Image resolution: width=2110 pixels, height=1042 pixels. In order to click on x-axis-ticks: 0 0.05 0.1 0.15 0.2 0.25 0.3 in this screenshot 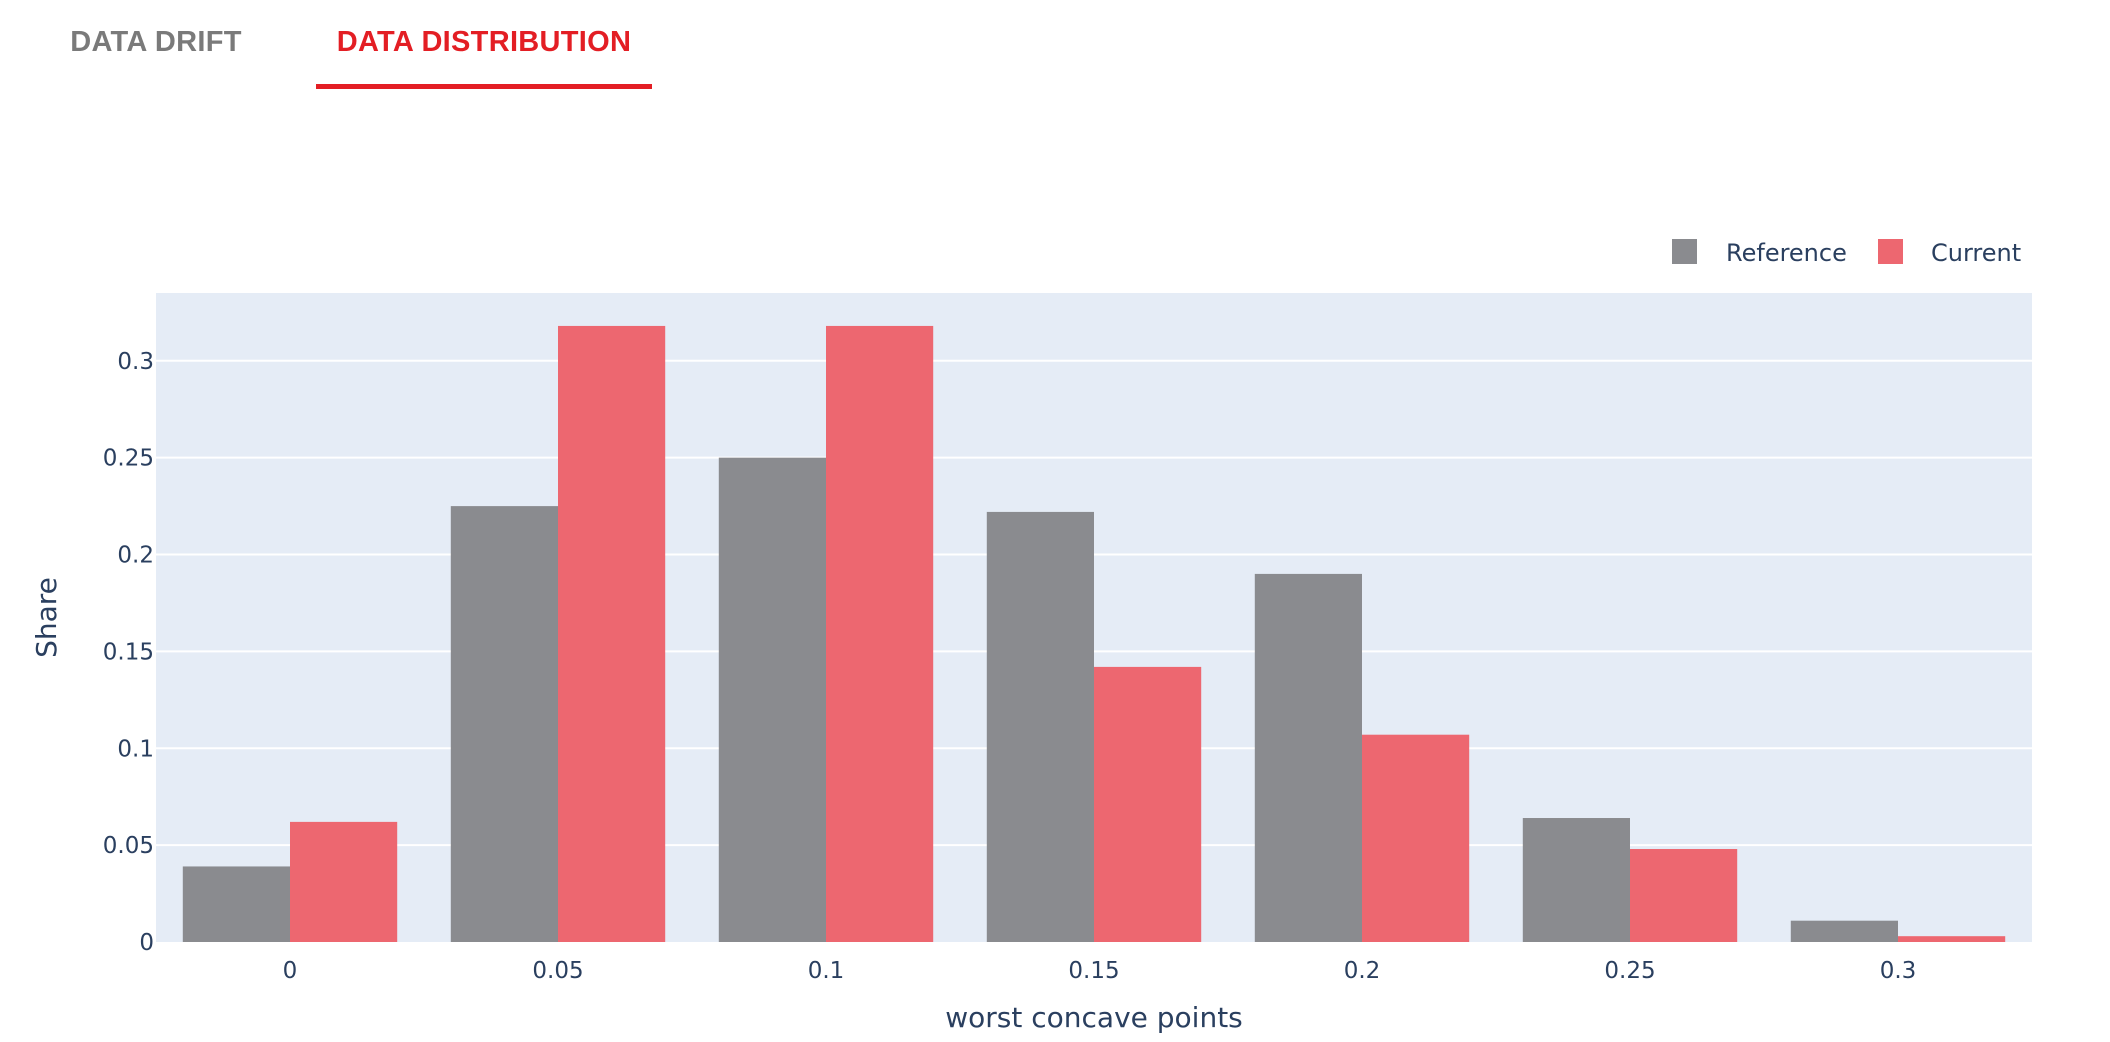, I will do `click(1100, 971)`.